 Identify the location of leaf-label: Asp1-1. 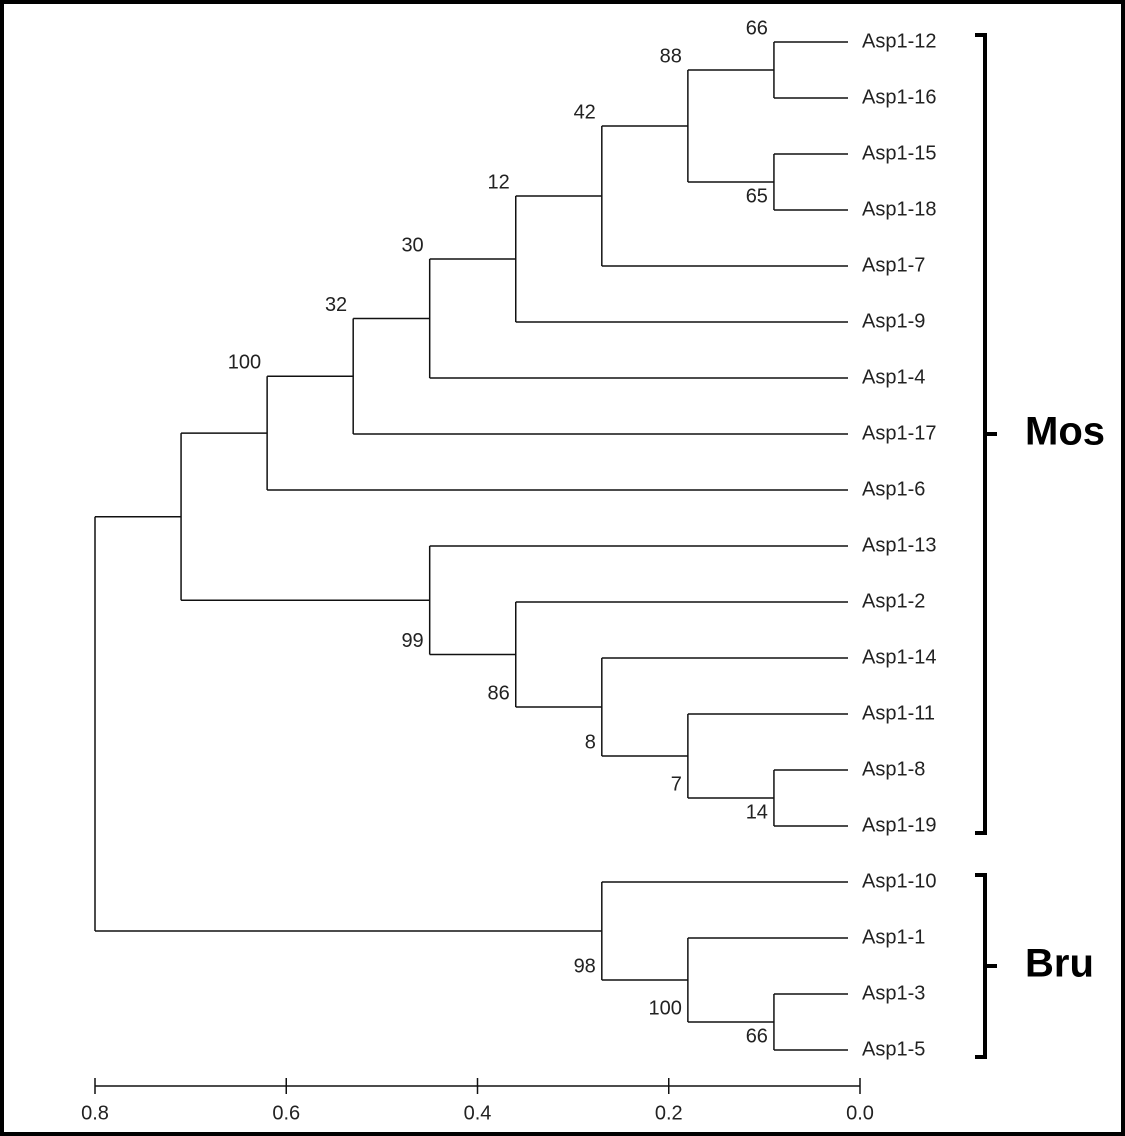
(893, 937).